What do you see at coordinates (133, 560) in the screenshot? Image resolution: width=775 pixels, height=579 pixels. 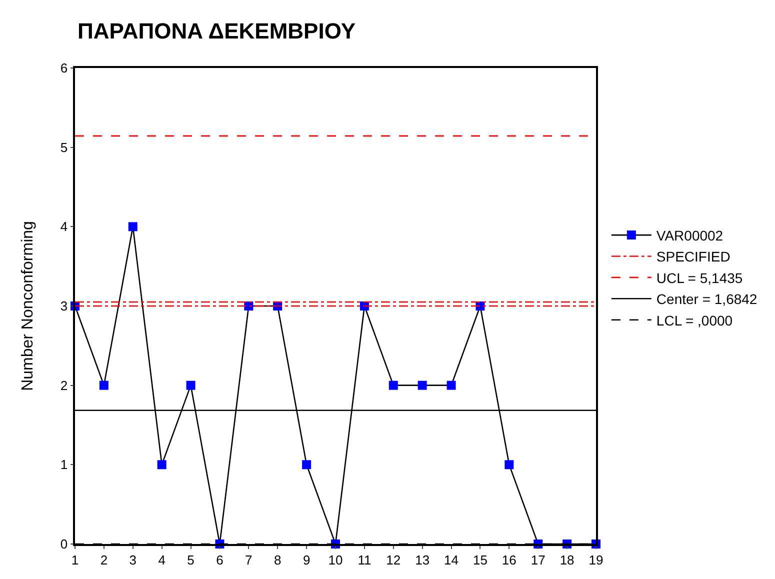 I see `x-tick-label: 3` at bounding box center [133, 560].